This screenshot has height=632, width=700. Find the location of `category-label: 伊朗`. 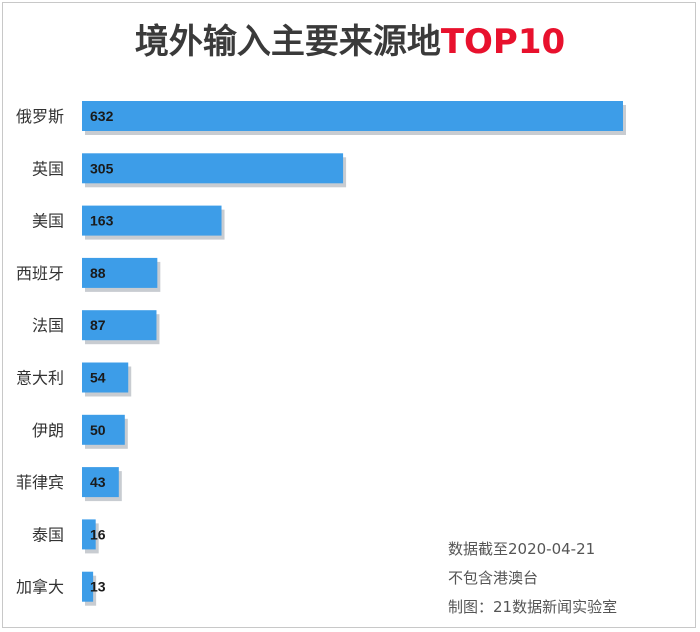

category-label: 伊朗 is located at coordinates (48, 430).